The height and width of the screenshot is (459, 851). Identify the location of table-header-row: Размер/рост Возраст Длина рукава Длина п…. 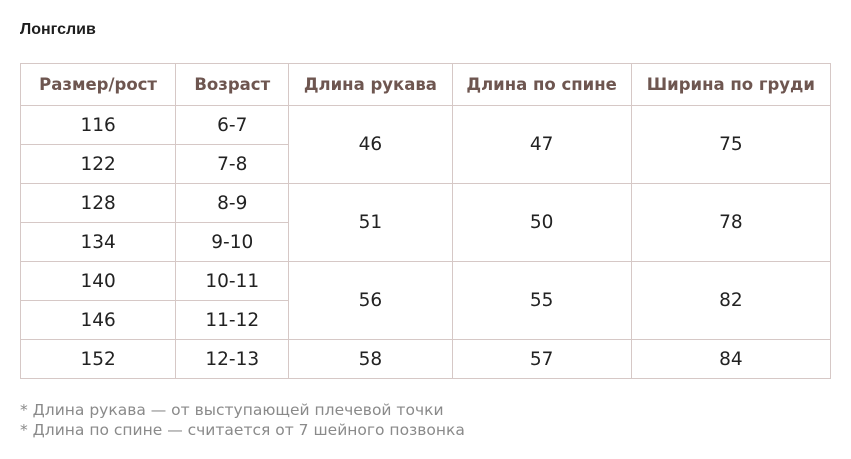
(425, 84).